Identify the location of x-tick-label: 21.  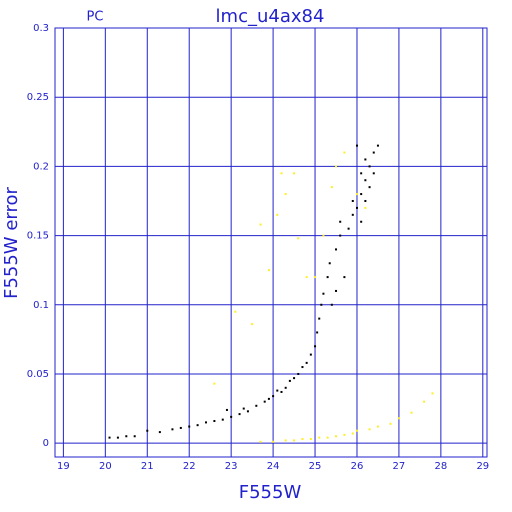
(147, 466).